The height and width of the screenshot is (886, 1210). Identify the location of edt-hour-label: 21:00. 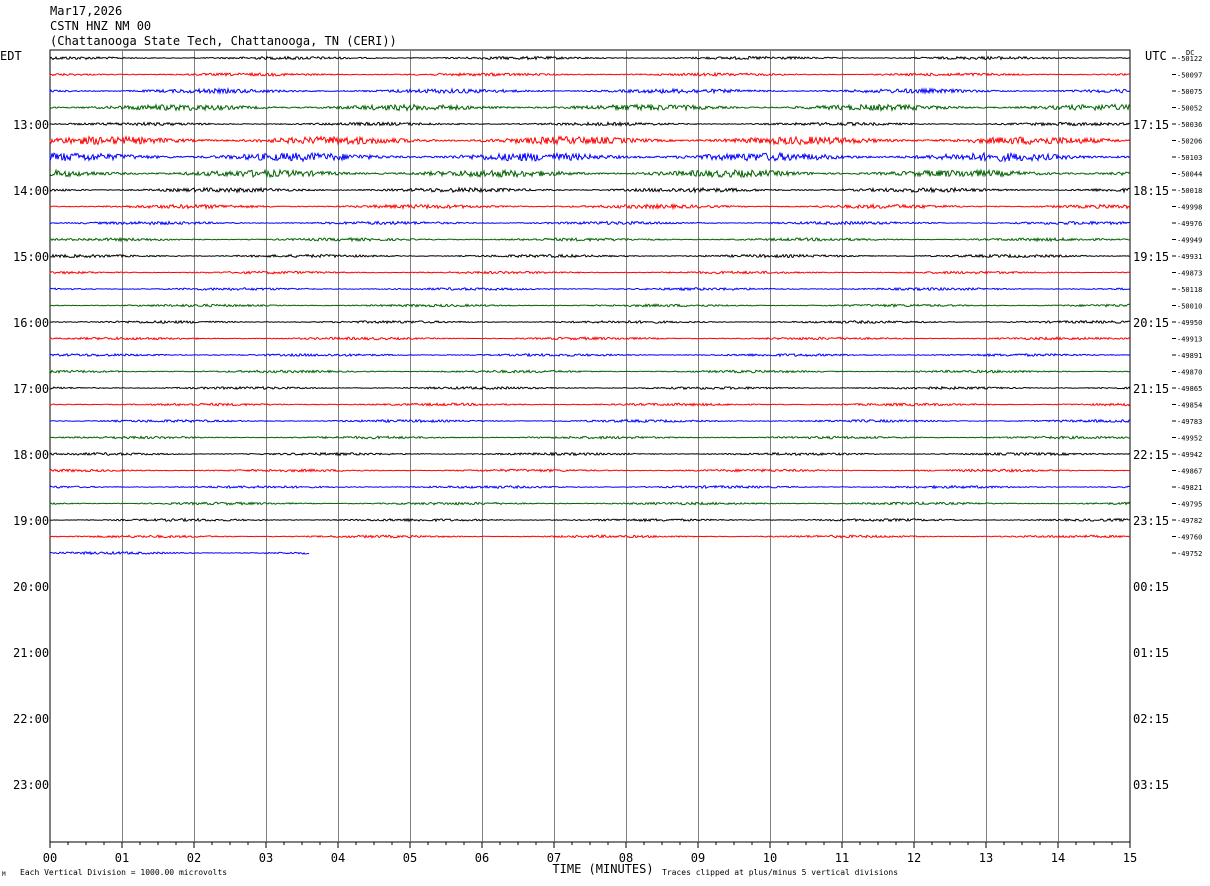
(31, 653).